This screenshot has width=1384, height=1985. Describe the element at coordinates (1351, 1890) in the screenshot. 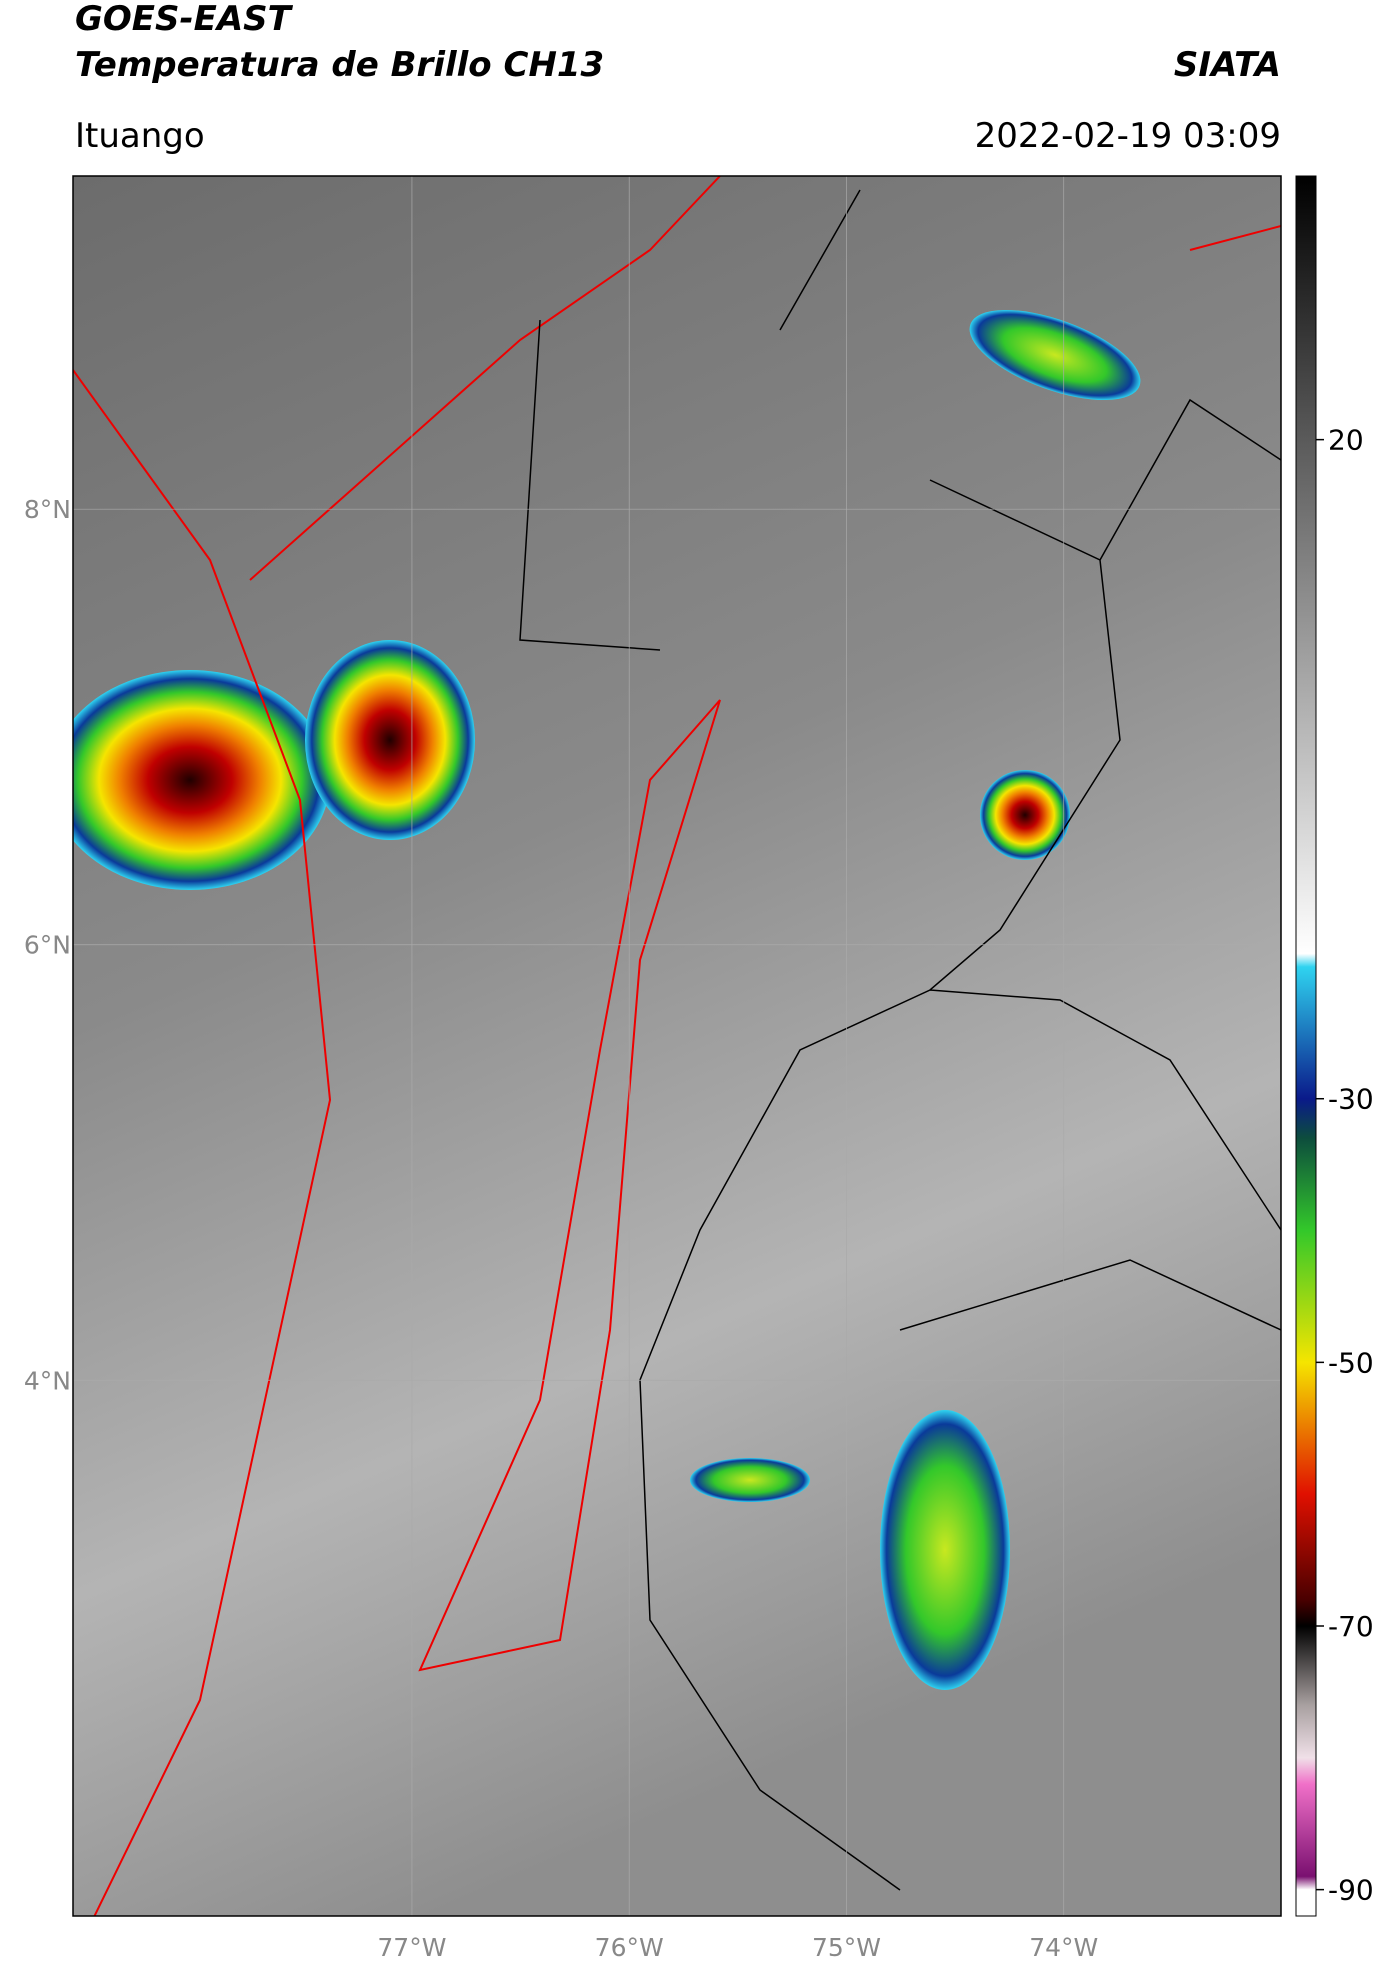

I see `colorbar-tick-label: -90` at that location.